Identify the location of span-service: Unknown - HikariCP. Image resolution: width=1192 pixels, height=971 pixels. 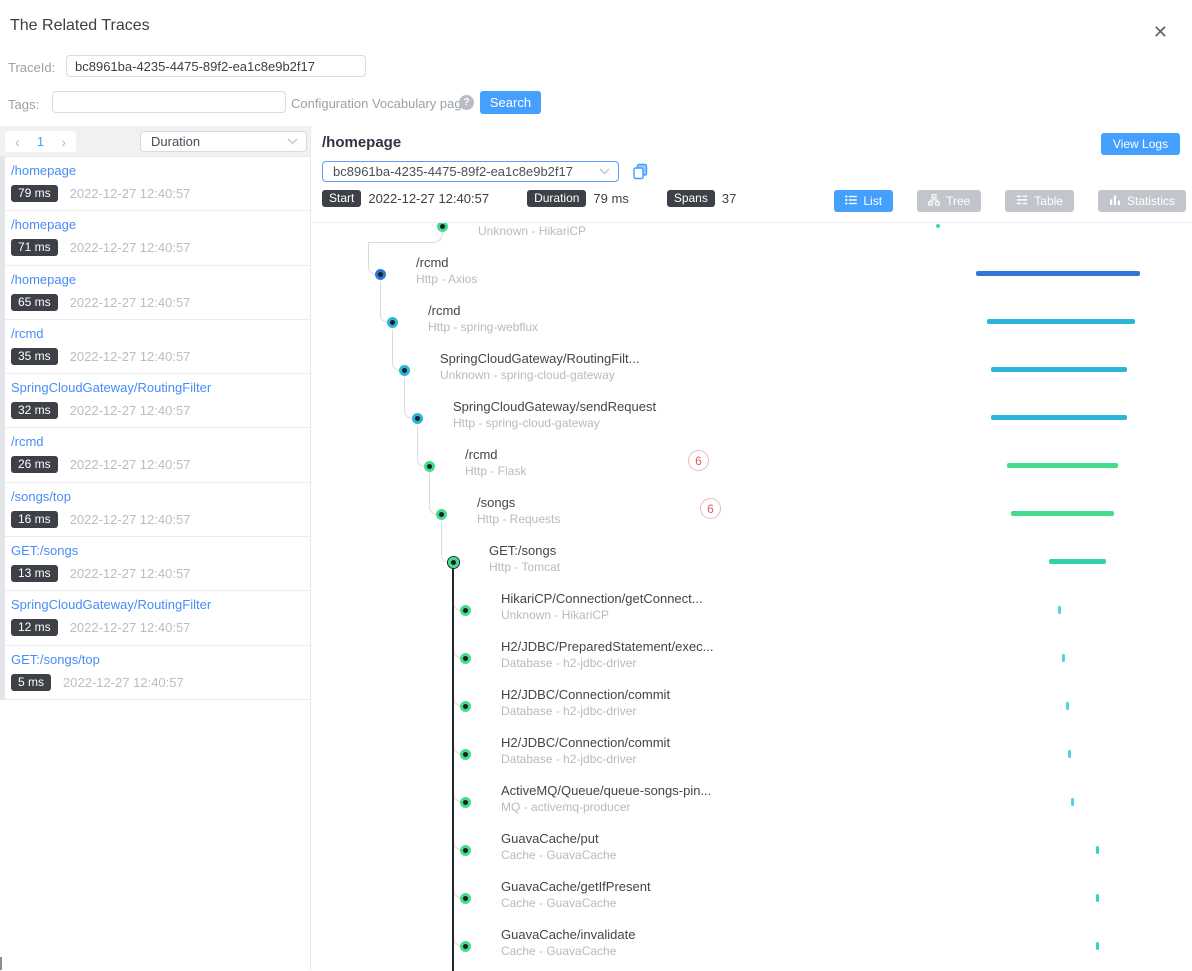
(532, 231).